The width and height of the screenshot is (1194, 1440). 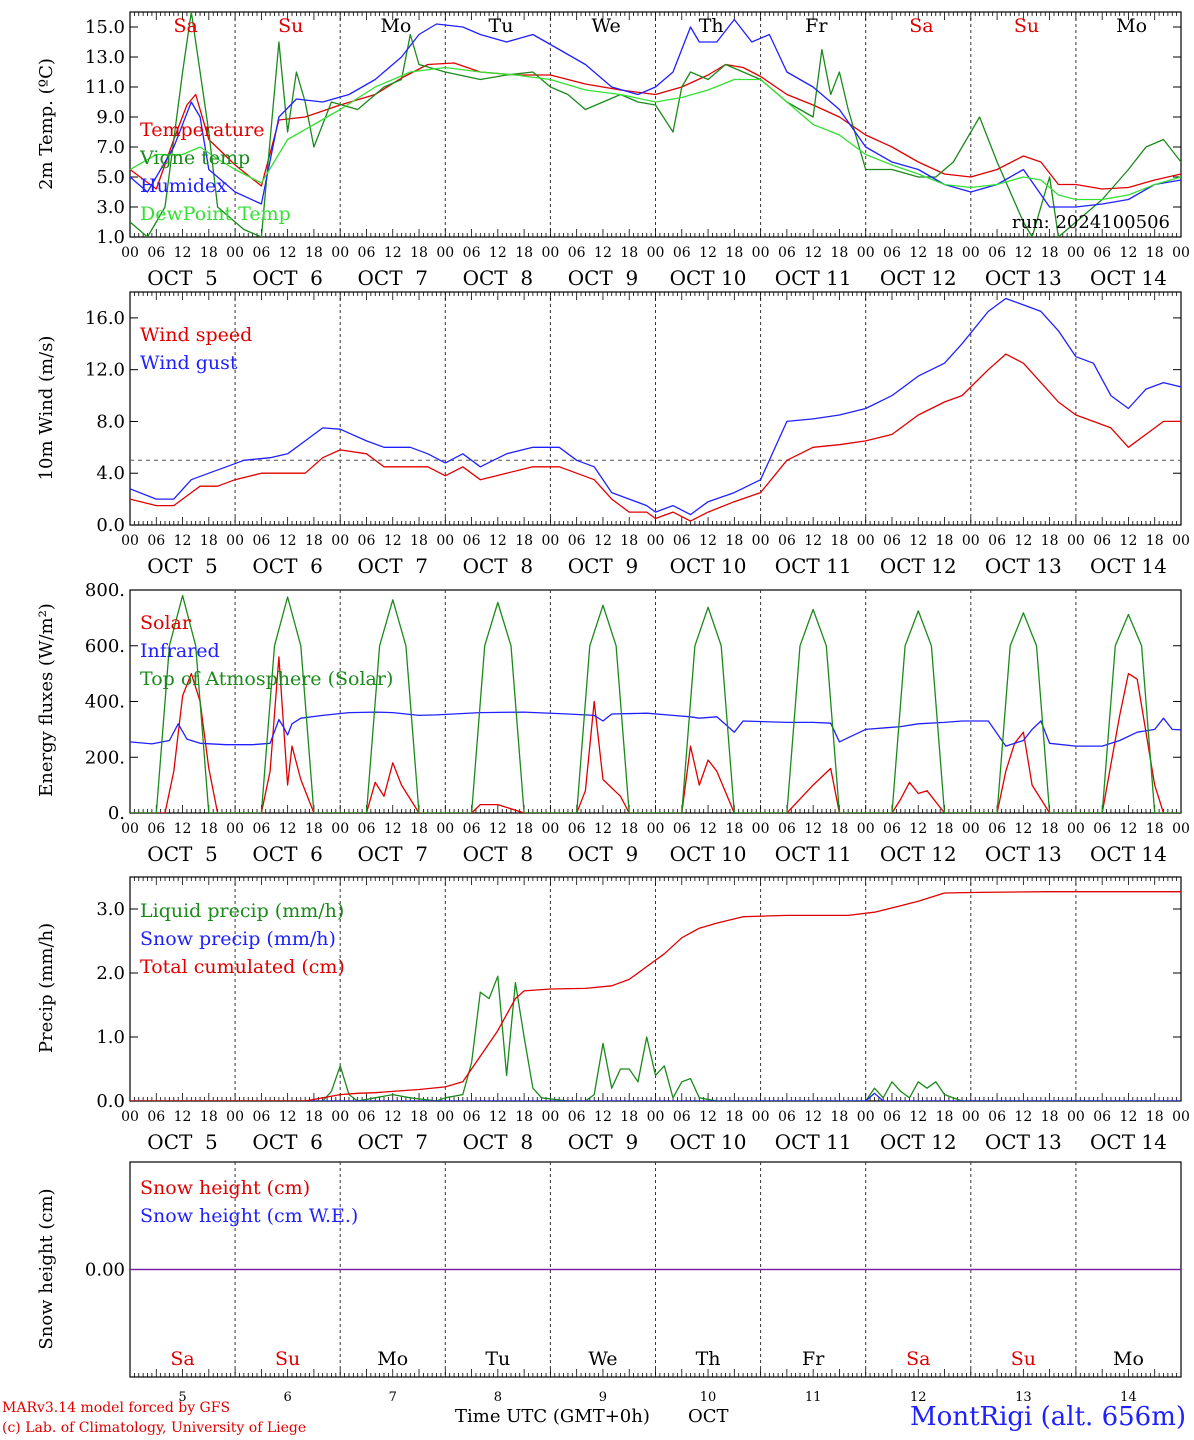 What do you see at coordinates (46, 408) in the screenshot?
I see `wind-y-axis-label: 10m Wind (m/s)` at bounding box center [46, 408].